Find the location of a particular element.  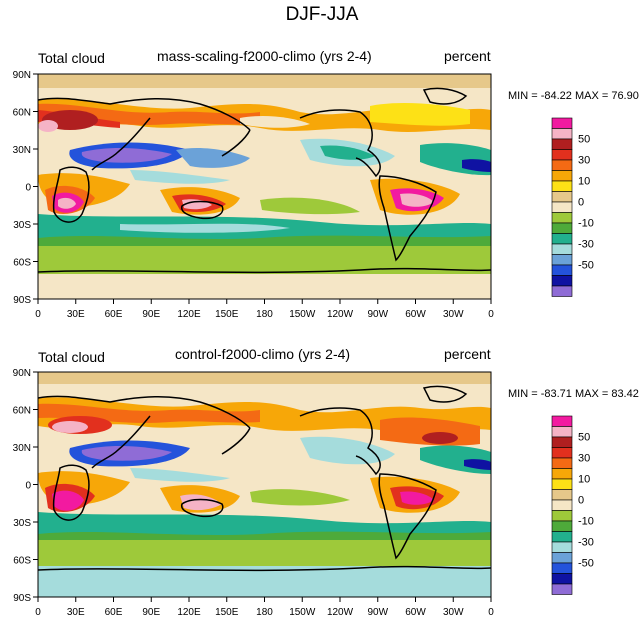

panel1-lon-label: 30E is located at coordinates (76, 314).